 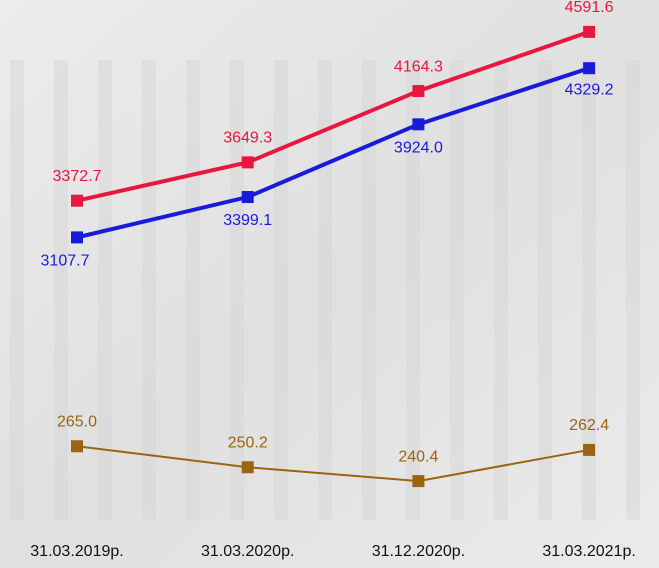 I want to click on x-tick-label: 31.03.2019р., so click(x=76, y=551).